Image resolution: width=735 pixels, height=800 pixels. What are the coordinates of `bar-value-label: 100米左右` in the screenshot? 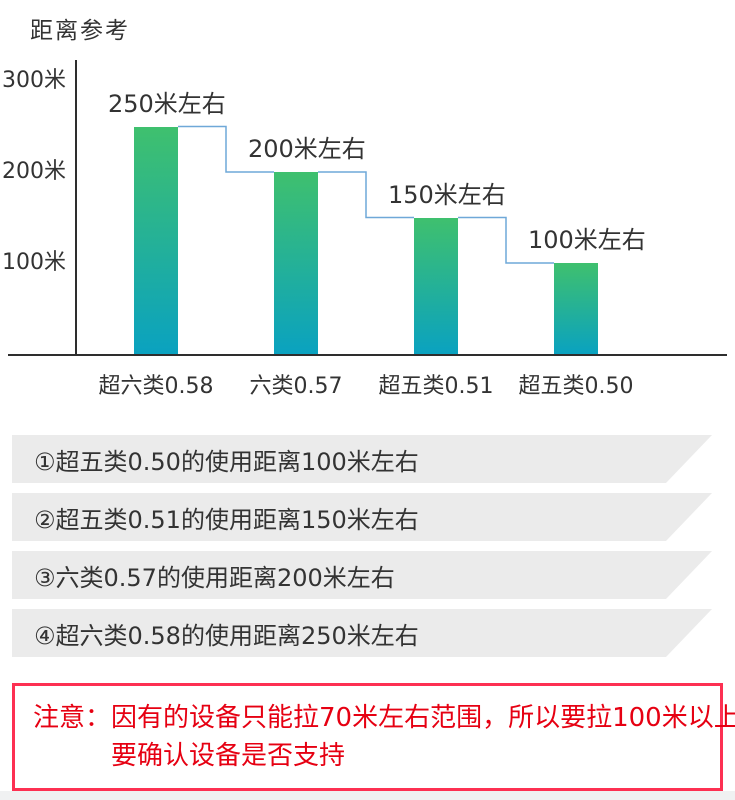 It's located at (587, 240).